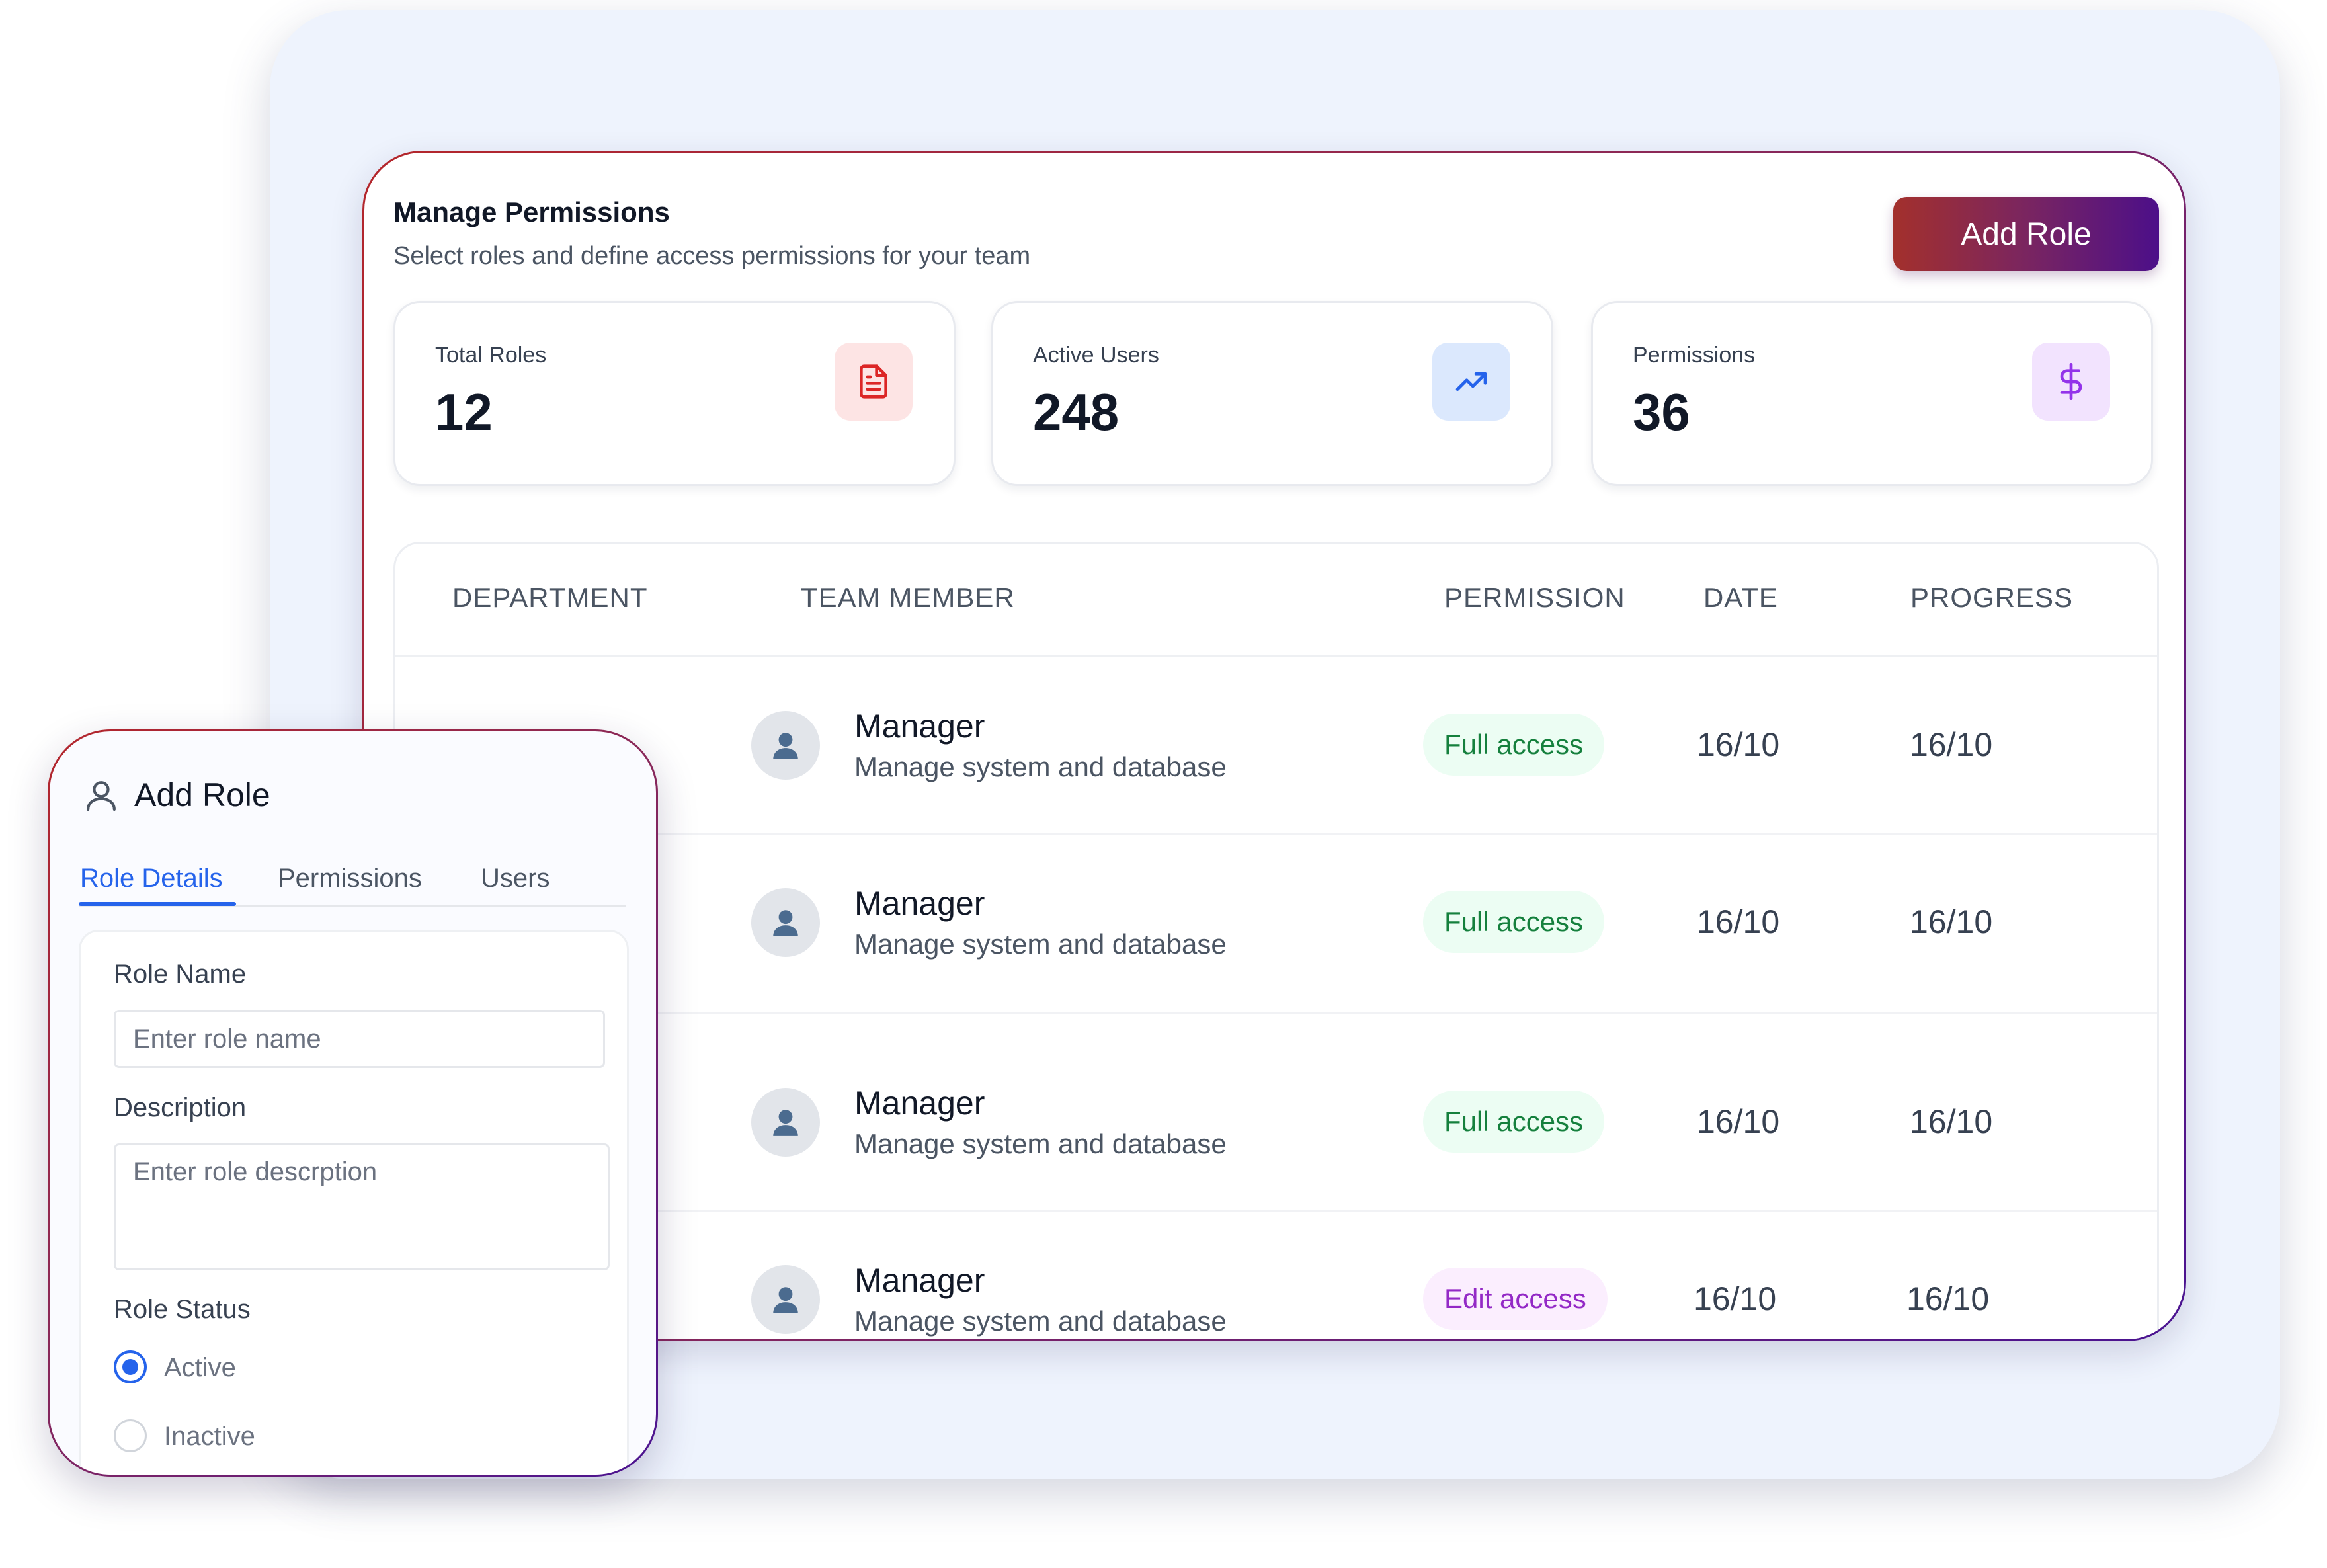 The image size is (2327, 1568). I want to click on column-header-progress: PROGRESS, so click(1992, 597).